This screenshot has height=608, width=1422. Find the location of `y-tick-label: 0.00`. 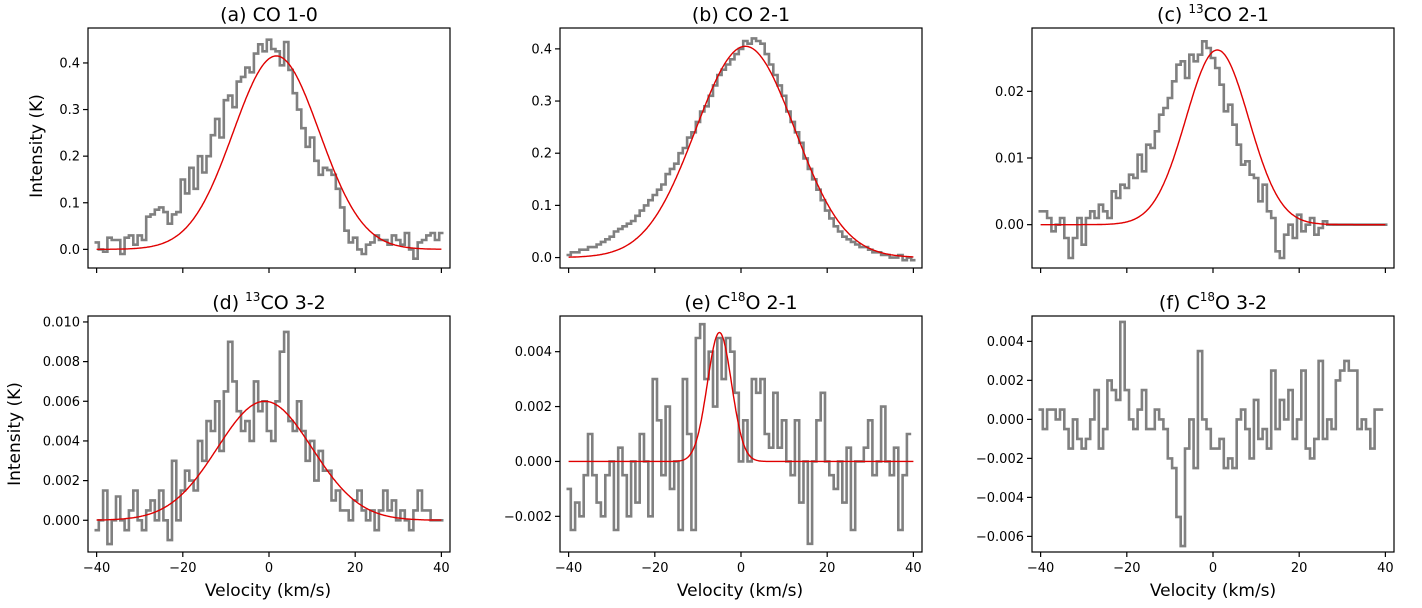

y-tick-label: 0.00 is located at coordinates (1009, 225).